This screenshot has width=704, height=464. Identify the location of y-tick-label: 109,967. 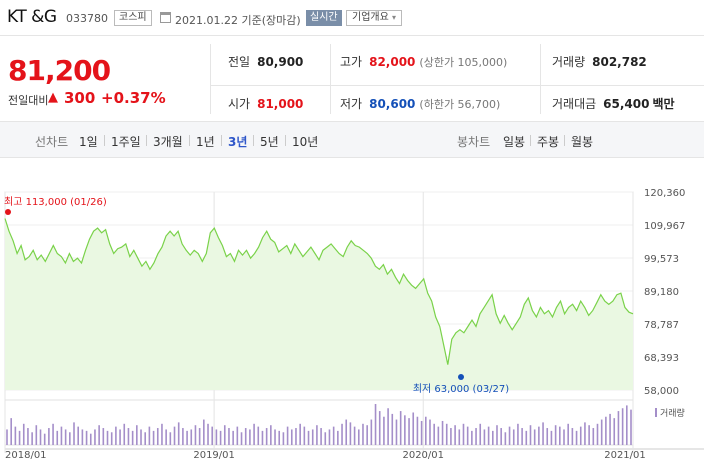
(664, 226).